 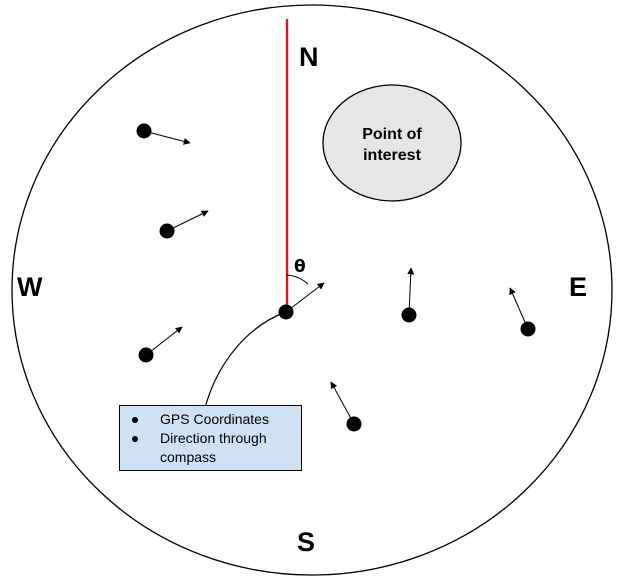 I want to click on legend-item-gps: GPS Coordinates, so click(x=212, y=419).